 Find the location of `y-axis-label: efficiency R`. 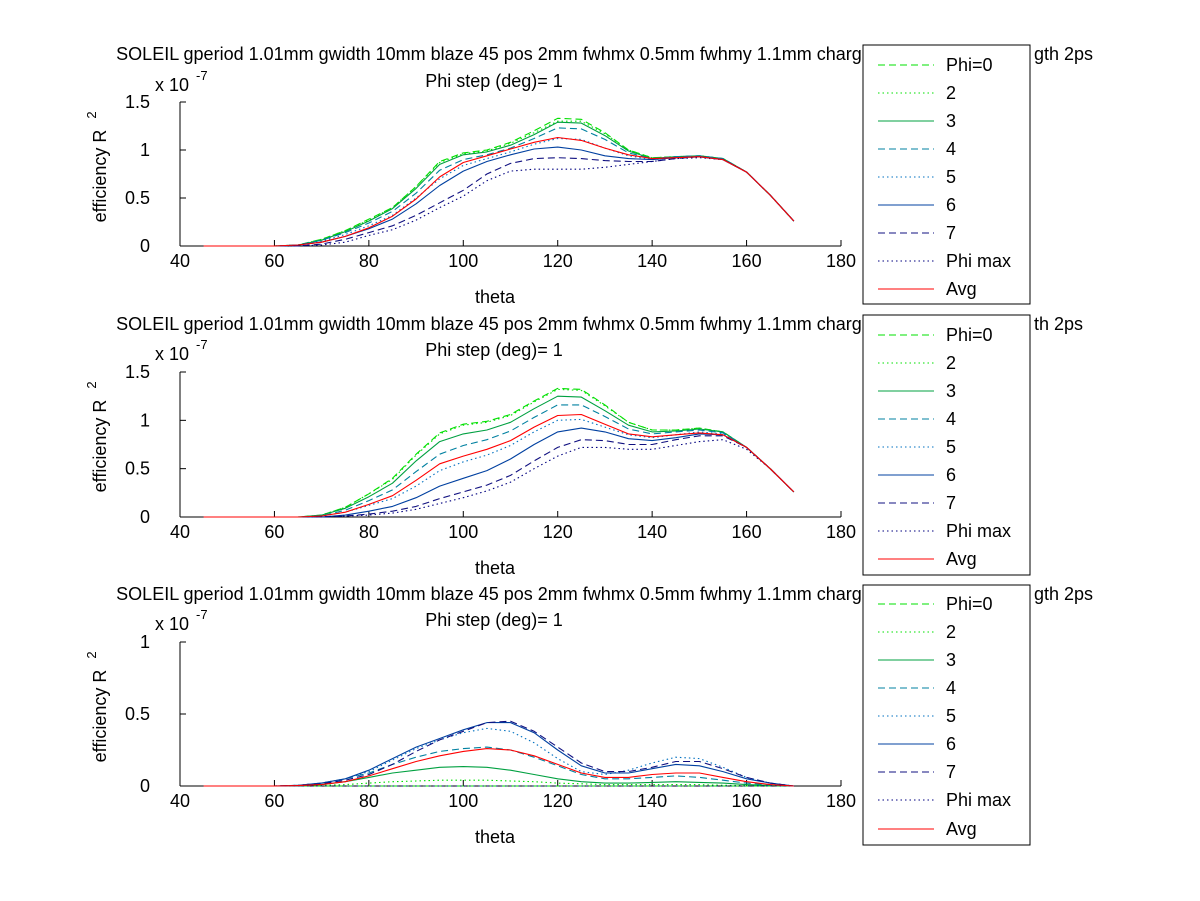

y-axis-label: efficiency R is located at coordinates (100, 176).